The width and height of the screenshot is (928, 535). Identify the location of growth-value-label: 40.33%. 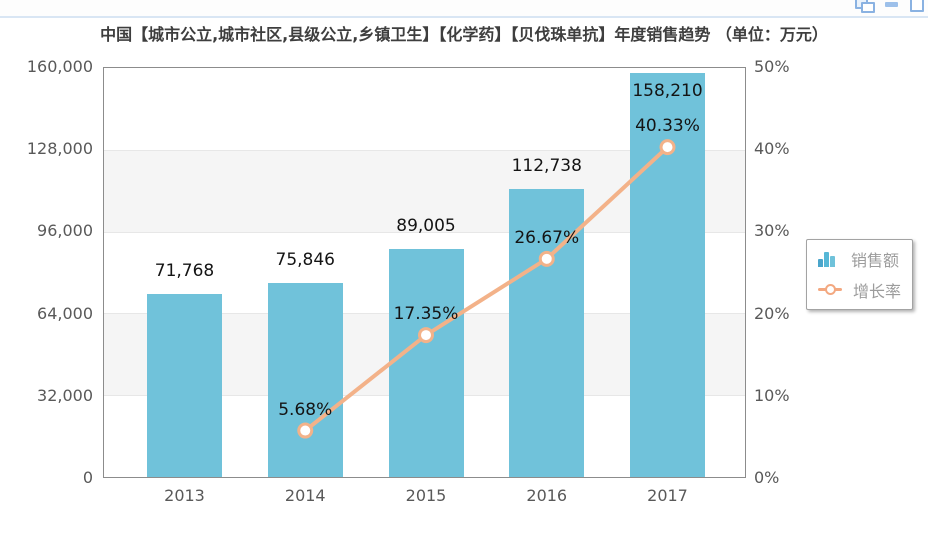
(667, 126).